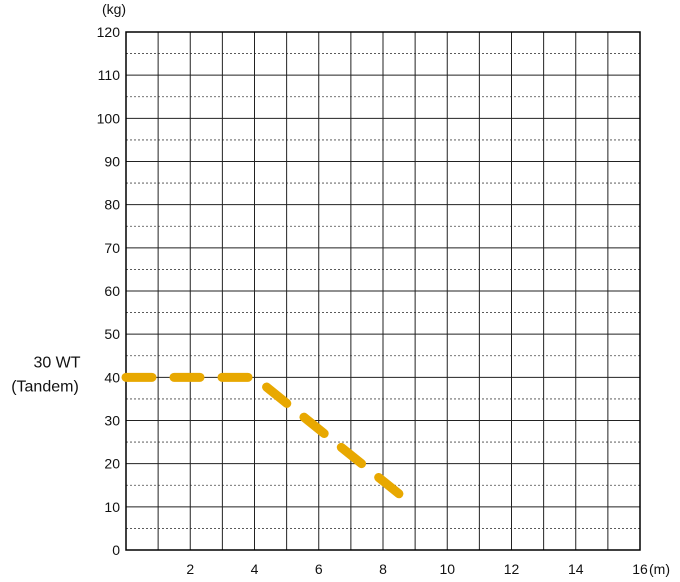 This screenshot has width=680, height=582. I want to click on series-label: 30 WT (Tandem), so click(46, 374).